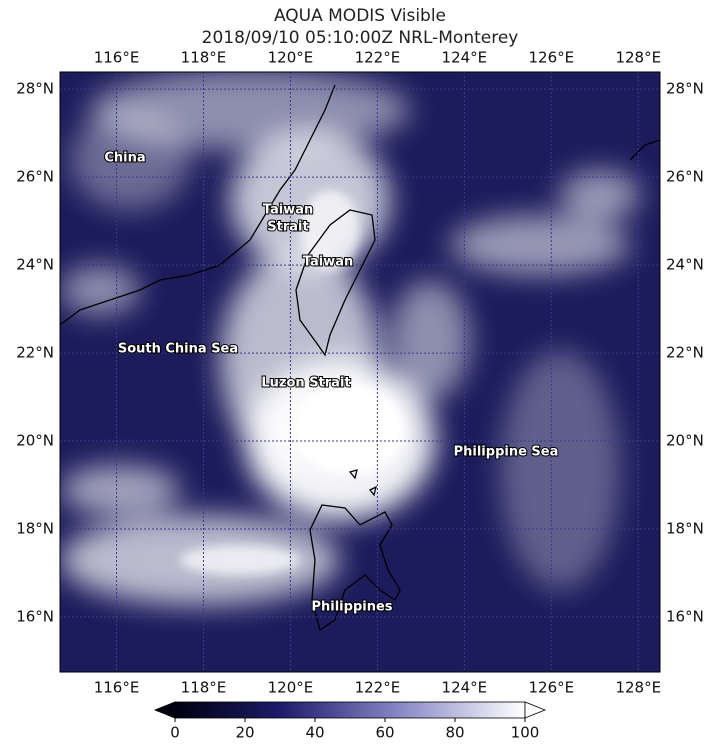 This screenshot has height=749, width=720. What do you see at coordinates (35, 529) in the screenshot?
I see `lat-label-left: 18°N` at bounding box center [35, 529].